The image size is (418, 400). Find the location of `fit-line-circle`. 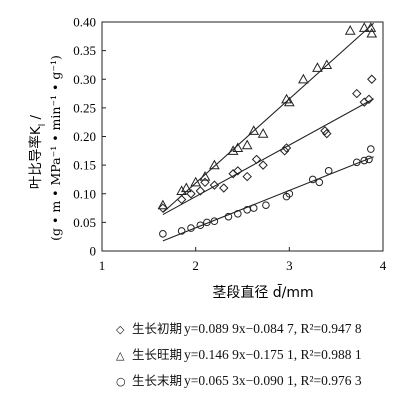

fit-line-circle is located at coordinates (268, 199).